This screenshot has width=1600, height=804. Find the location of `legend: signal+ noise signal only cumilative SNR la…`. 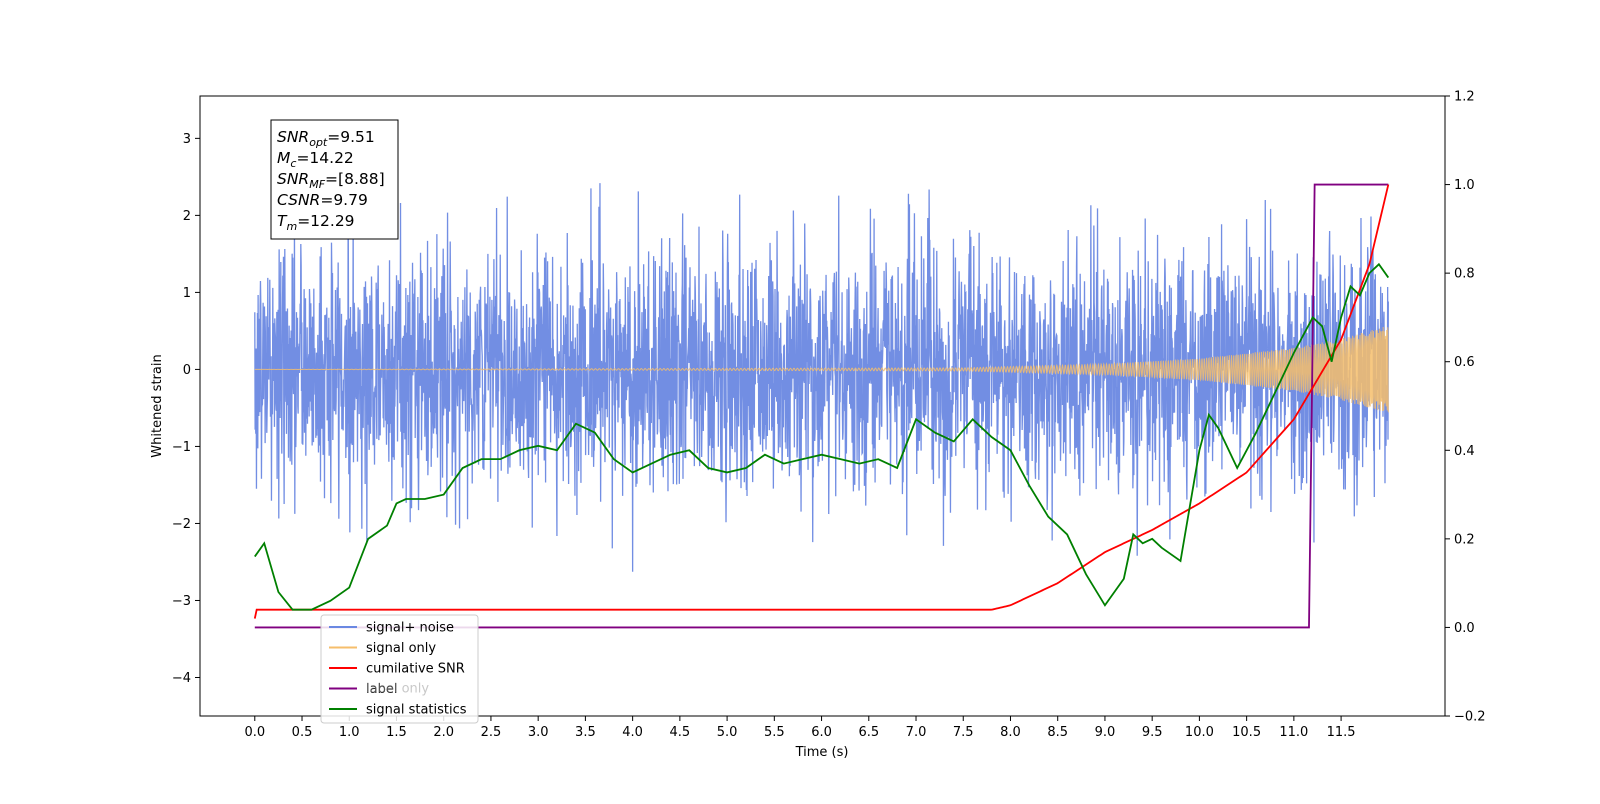

legend: signal+ noise signal only cumilative SNR la… is located at coordinates (399, 669).